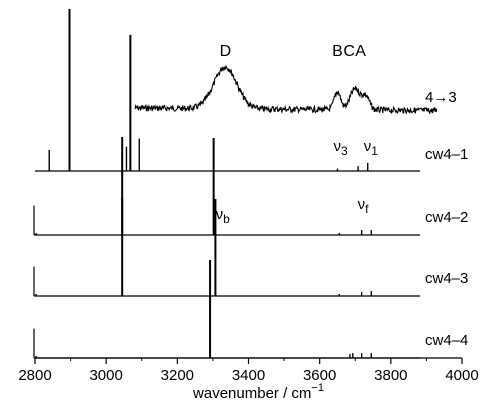  Describe the element at coordinates (319, 375) in the screenshot. I see `x-tick-label: 3600` at that location.